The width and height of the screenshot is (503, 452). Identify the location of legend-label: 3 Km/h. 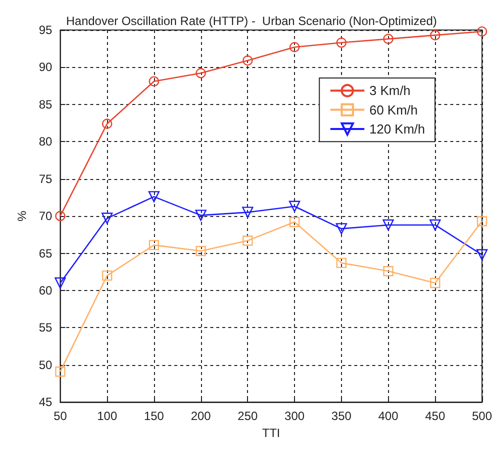
(390, 90).